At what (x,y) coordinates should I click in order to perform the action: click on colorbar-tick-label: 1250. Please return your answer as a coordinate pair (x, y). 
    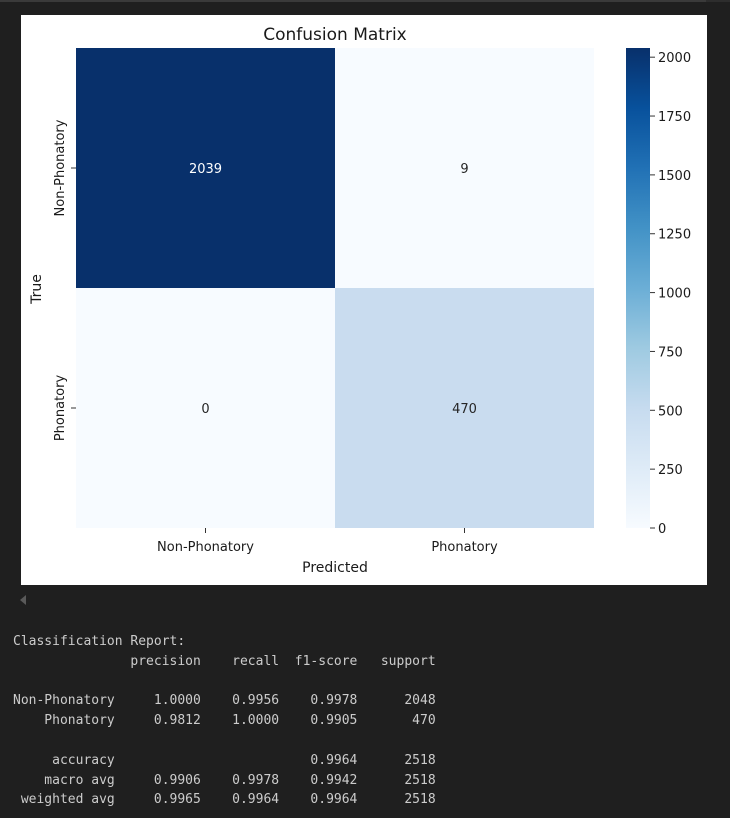
    Looking at the image, I should click on (674, 235).